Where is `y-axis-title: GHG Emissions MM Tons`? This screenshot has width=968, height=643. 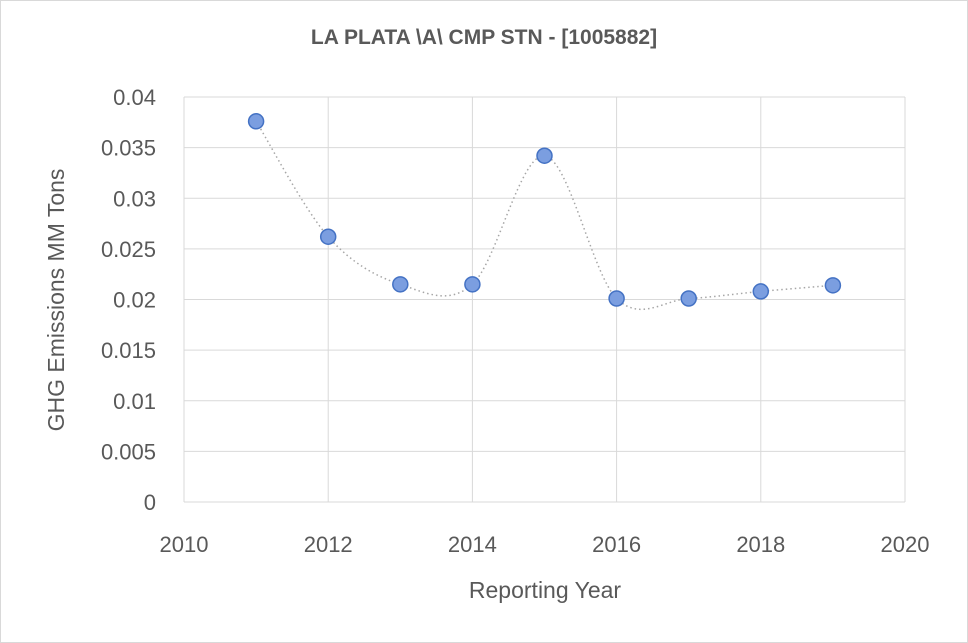
y-axis-title: GHG Emissions MM Tons is located at coordinates (56, 300).